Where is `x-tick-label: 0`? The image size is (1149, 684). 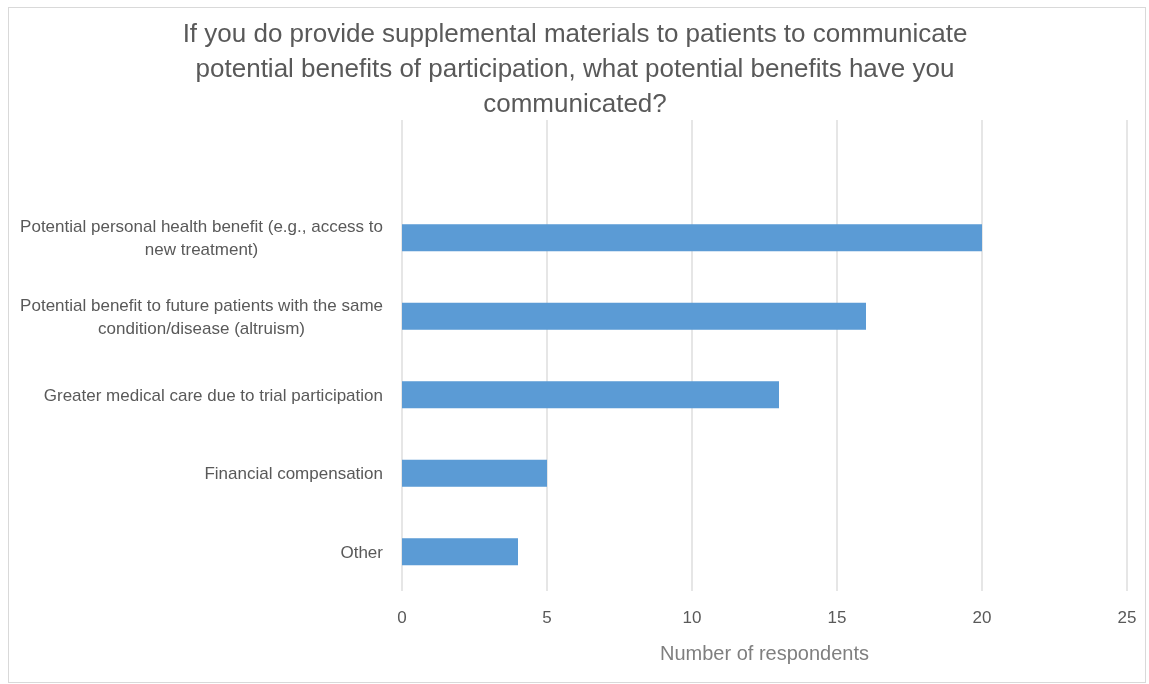 x-tick-label: 0 is located at coordinates (402, 617).